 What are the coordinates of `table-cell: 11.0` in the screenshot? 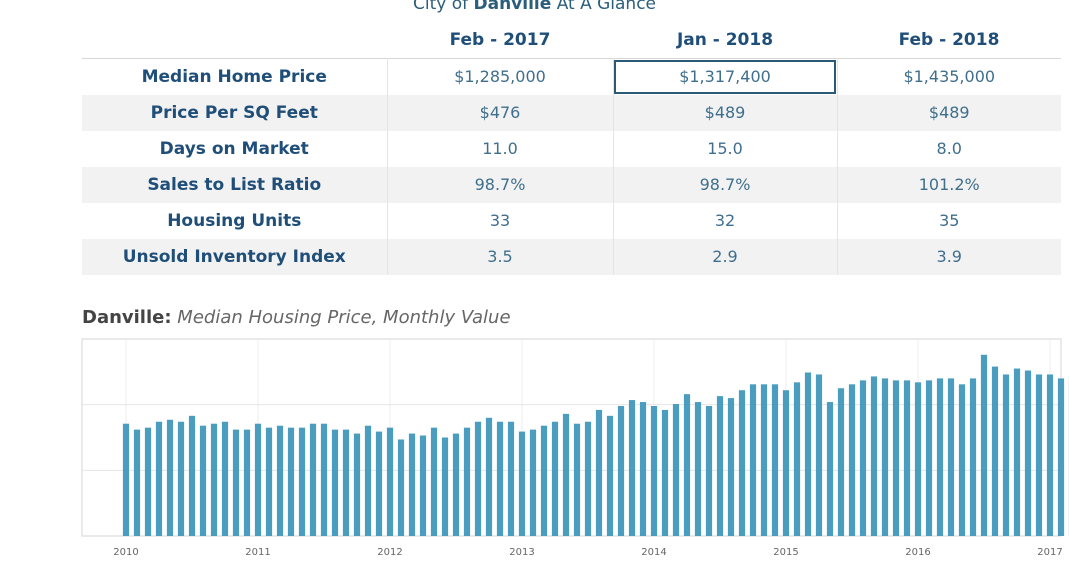 It's located at (499, 148).